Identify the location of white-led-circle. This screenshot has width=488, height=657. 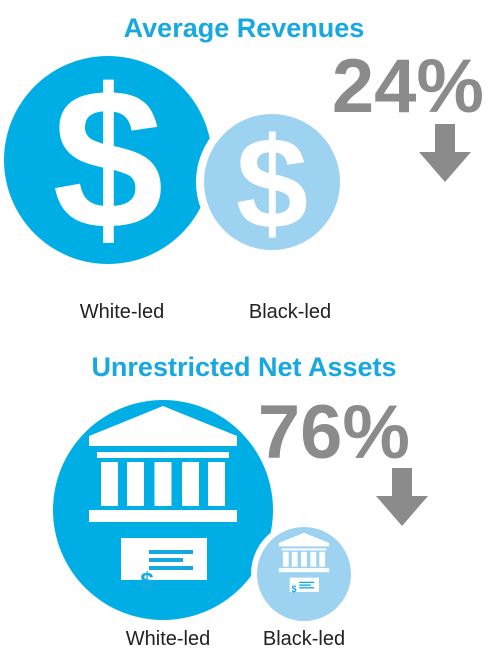
(108, 160).